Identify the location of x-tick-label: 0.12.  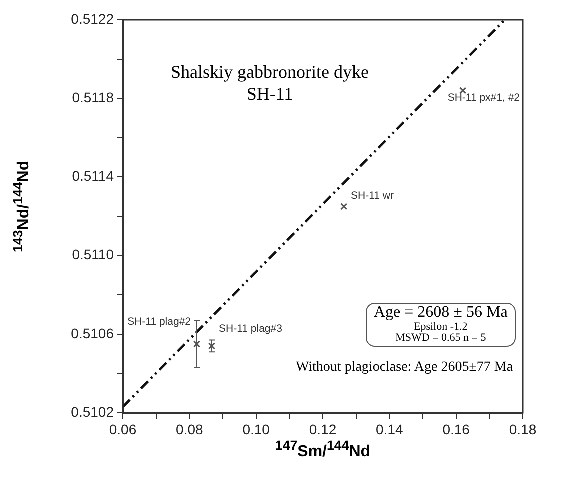
(323, 429).